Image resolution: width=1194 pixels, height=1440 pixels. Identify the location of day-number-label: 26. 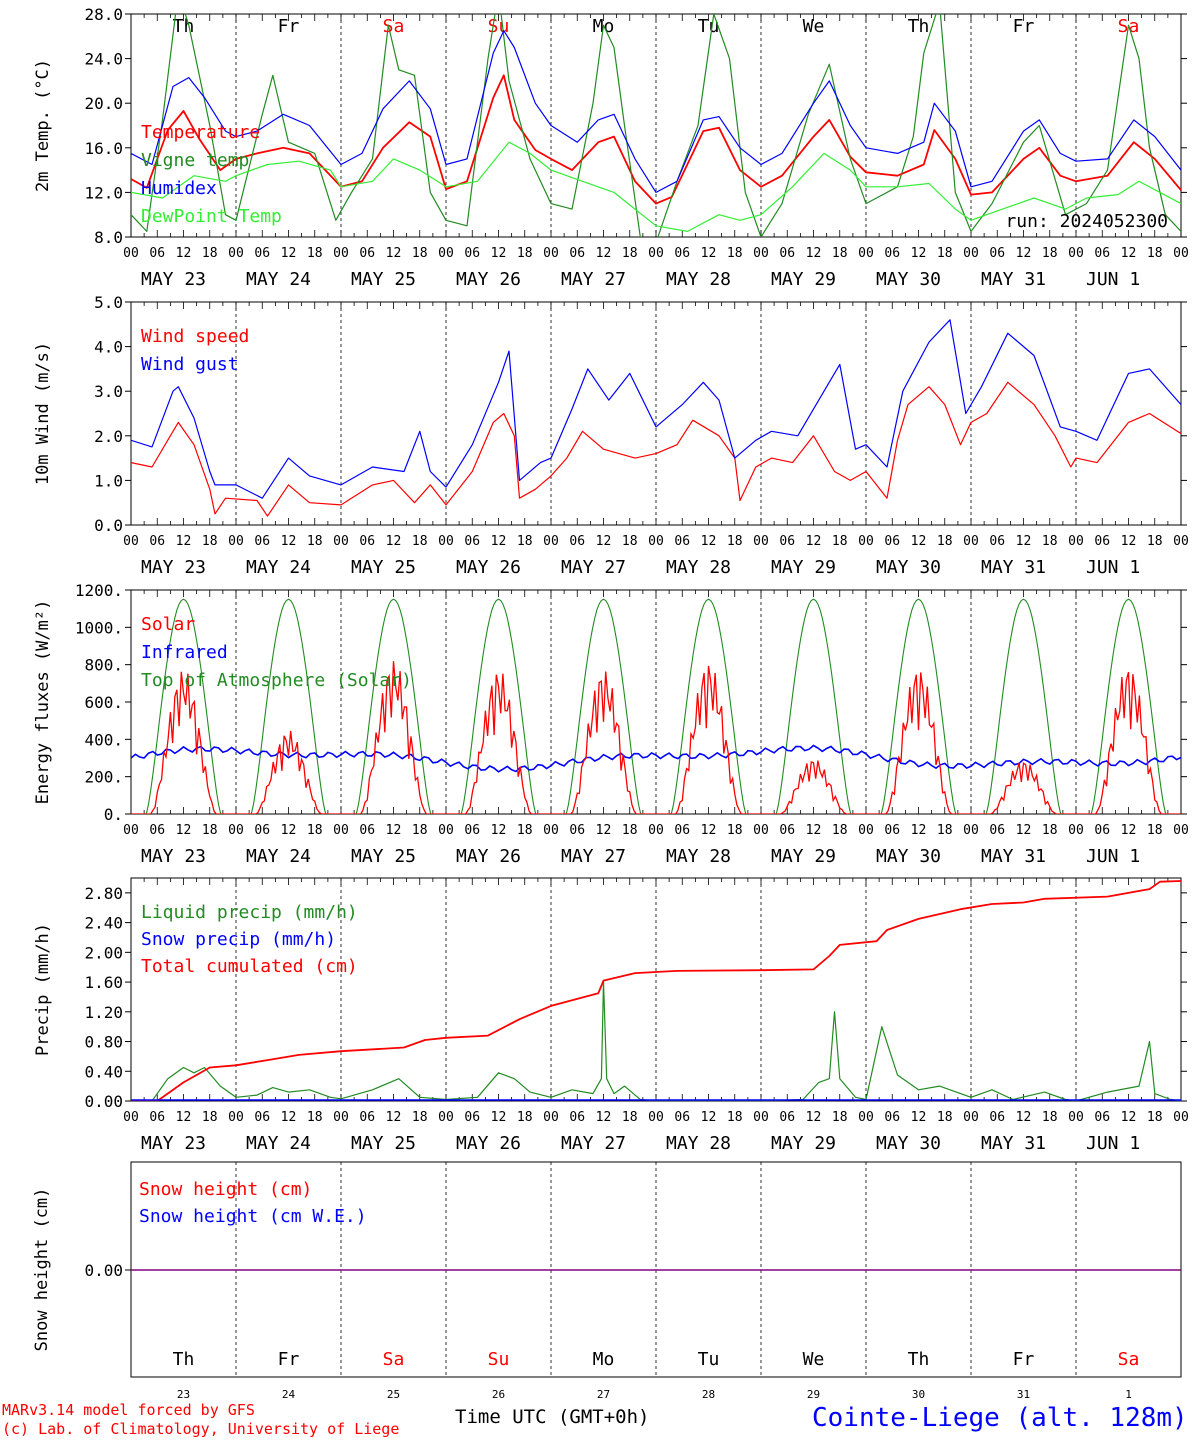
(498, 1394).